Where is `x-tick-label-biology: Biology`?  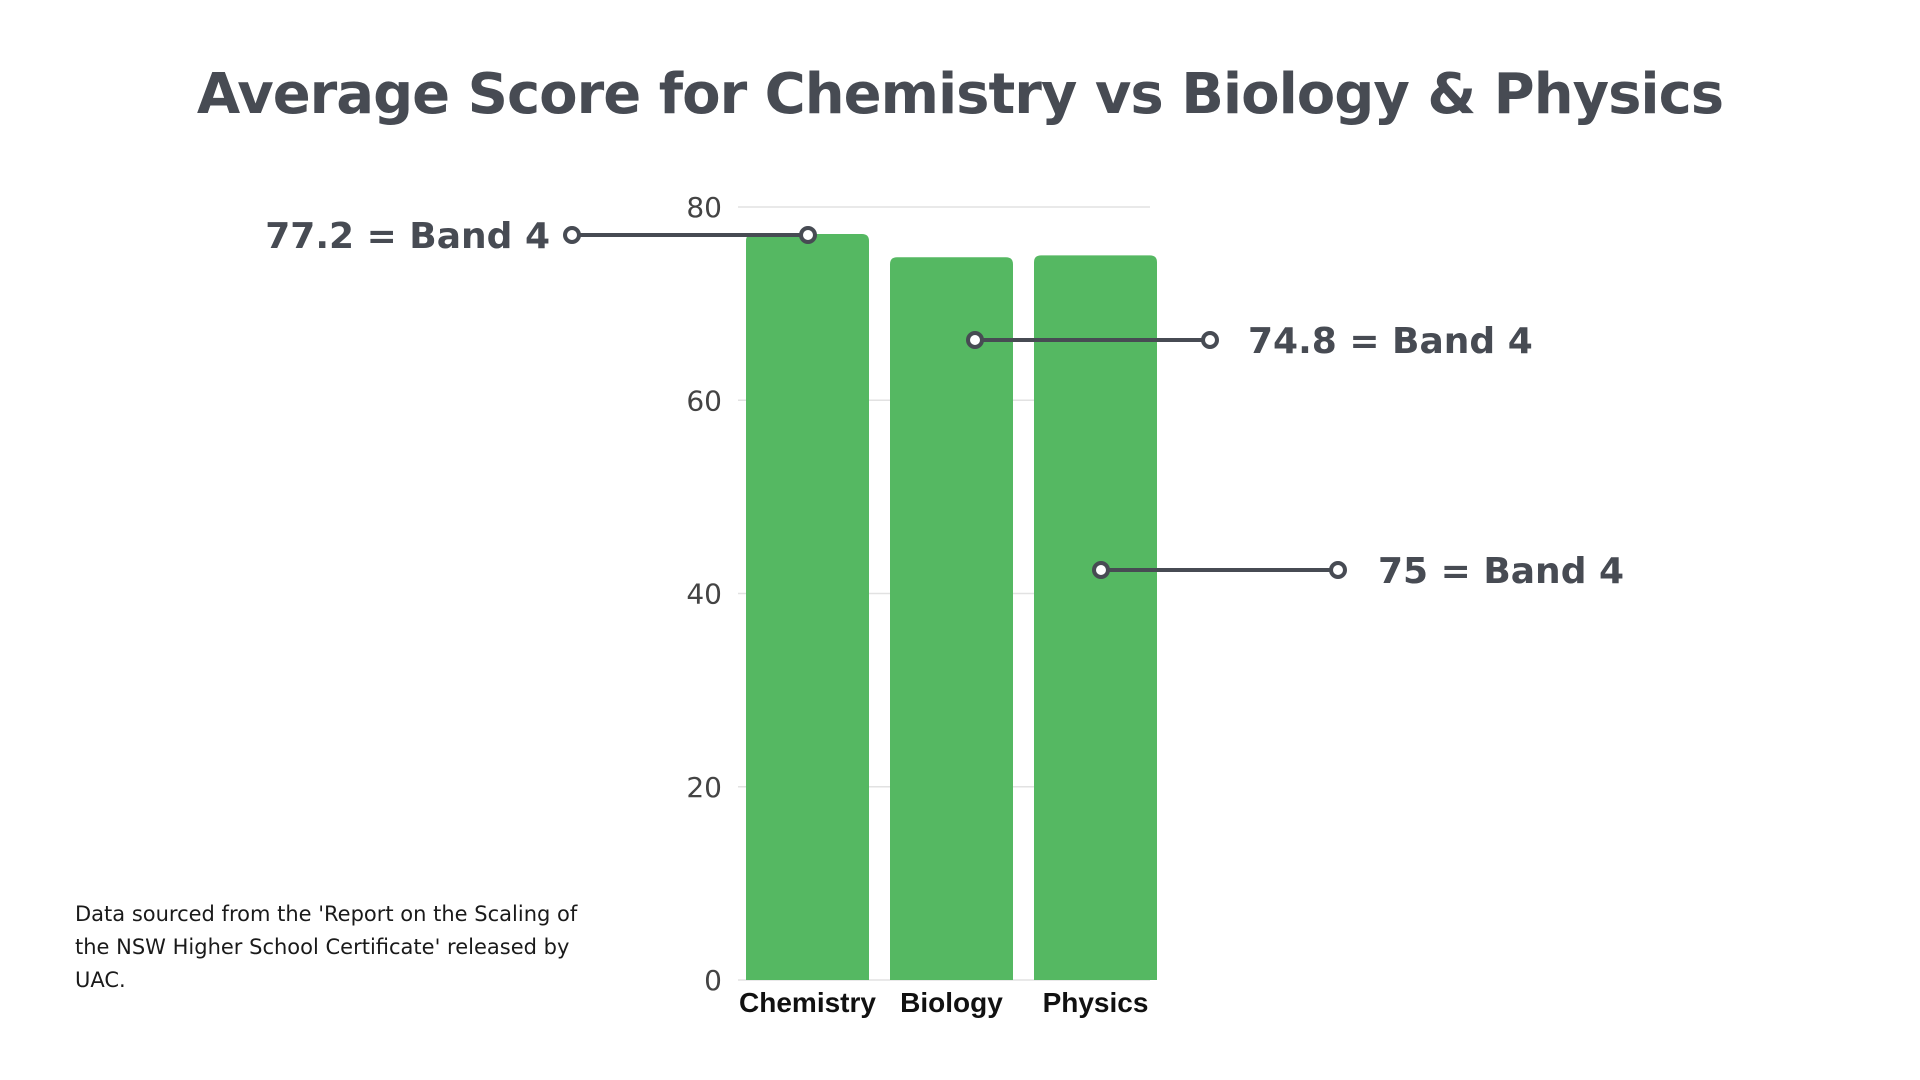 x-tick-label-biology: Biology is located at coordinates (951, 1002).